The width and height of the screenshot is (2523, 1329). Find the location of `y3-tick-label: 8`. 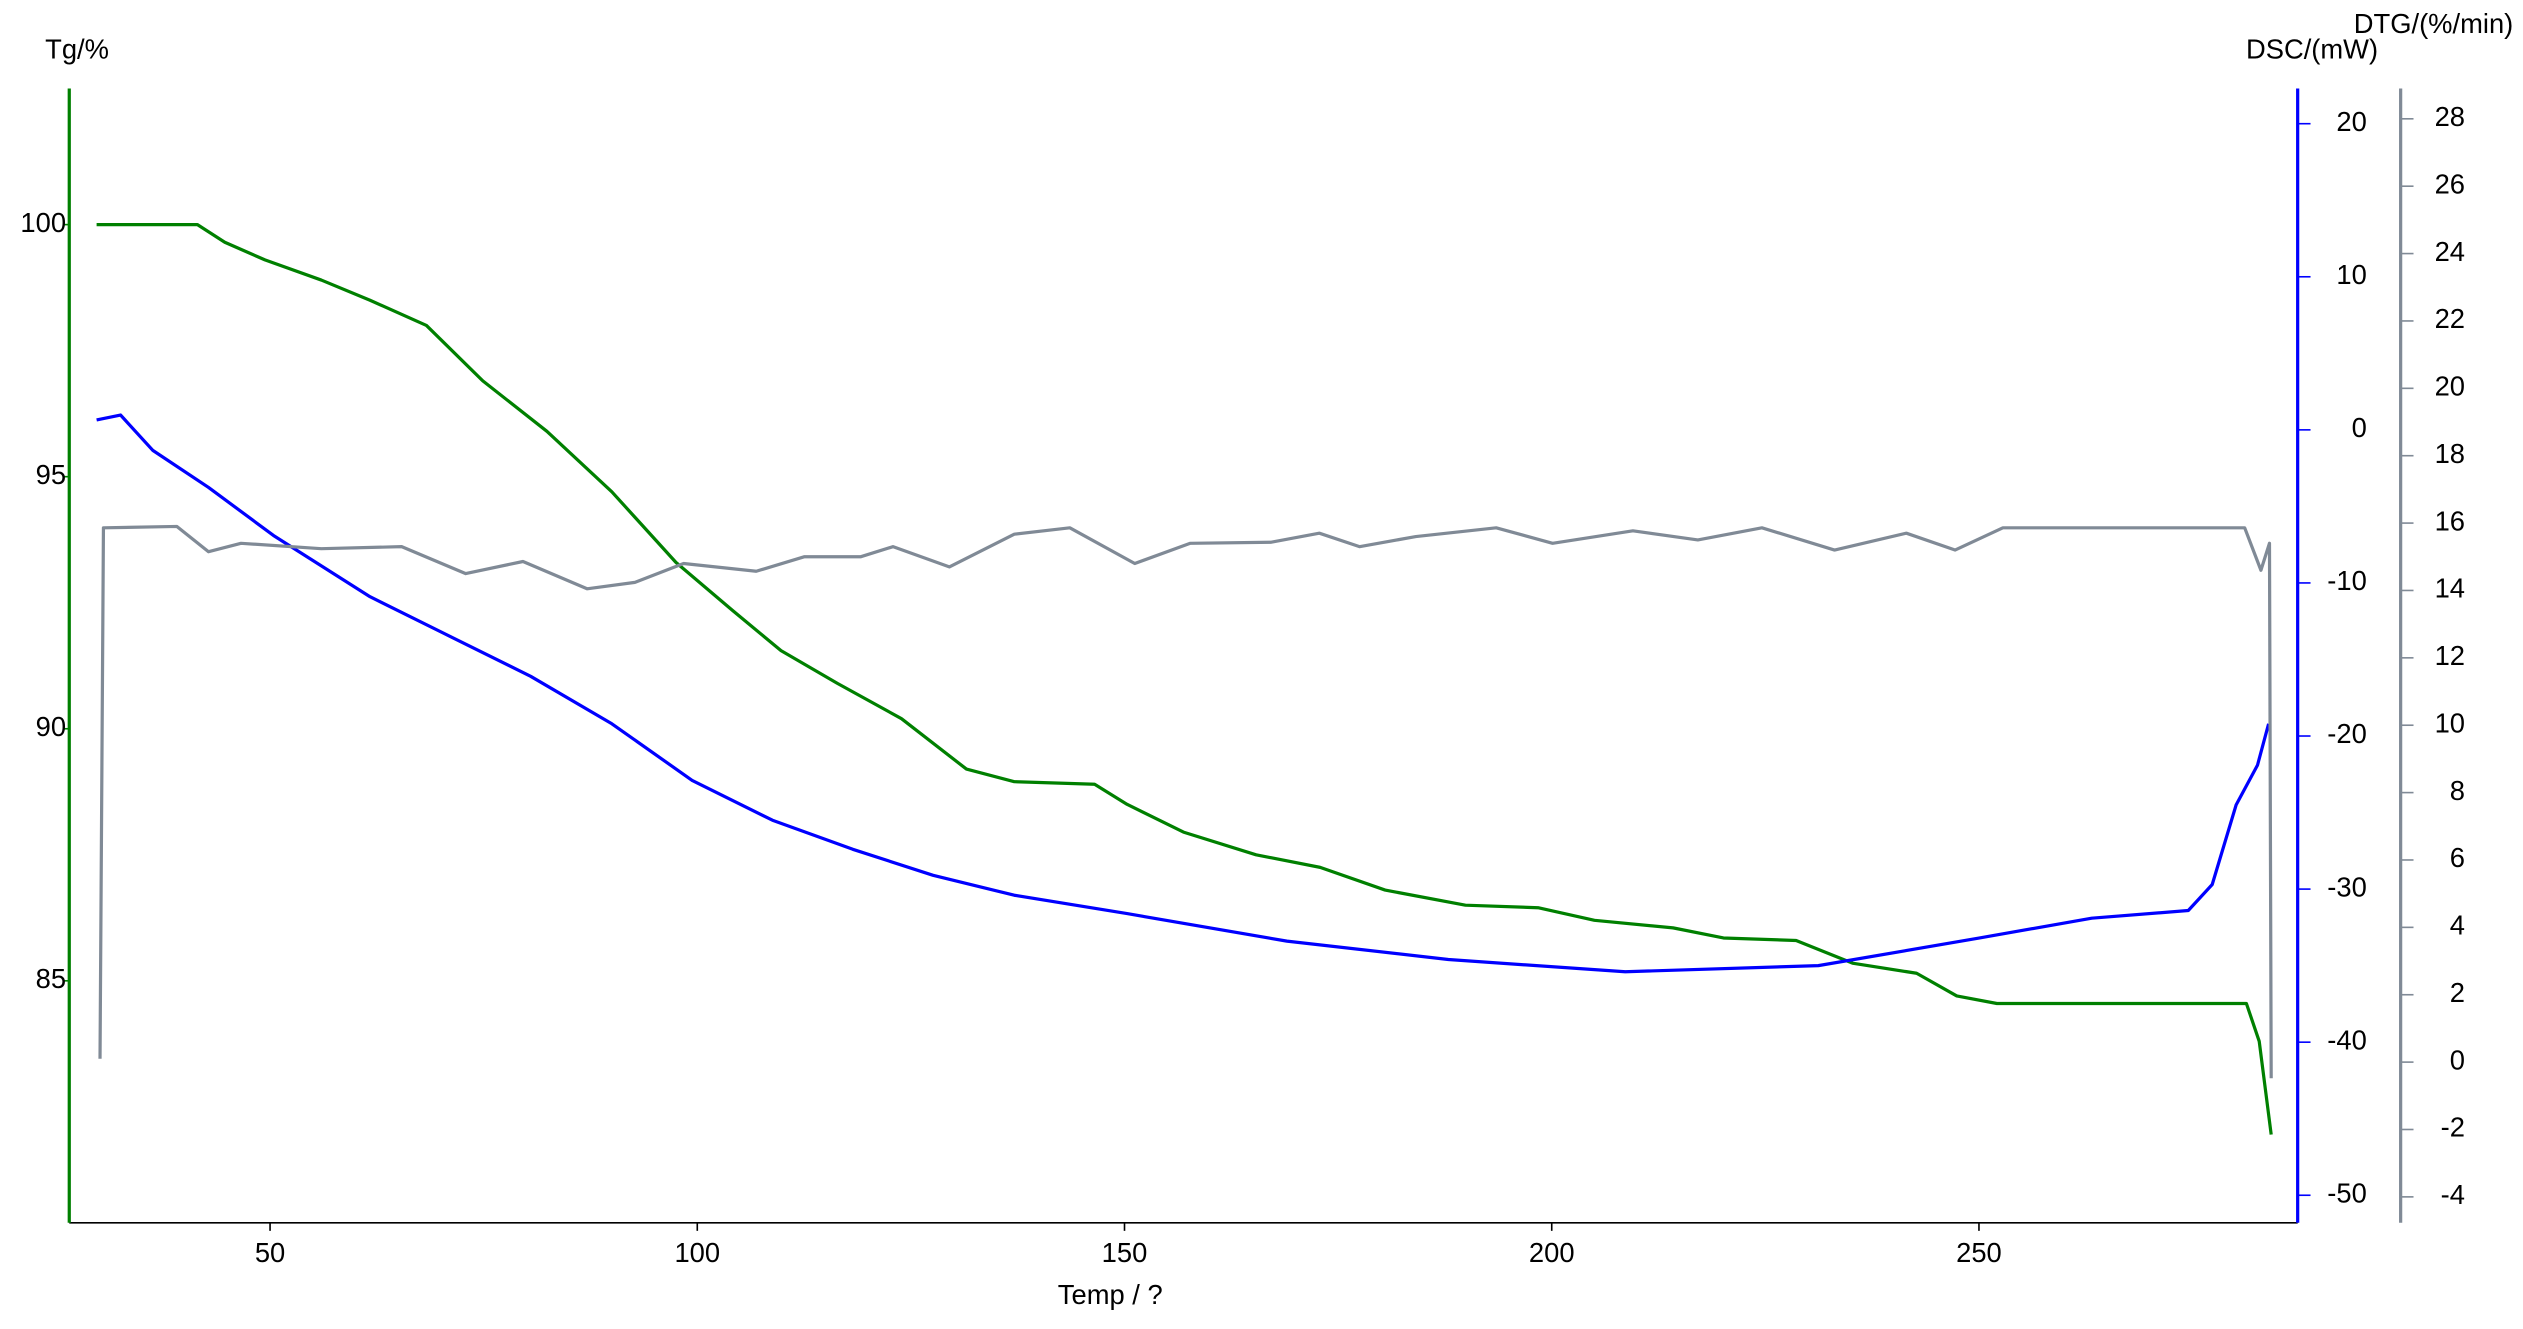

y3-tick-label: 8 is located at coordinates (2457, 790).